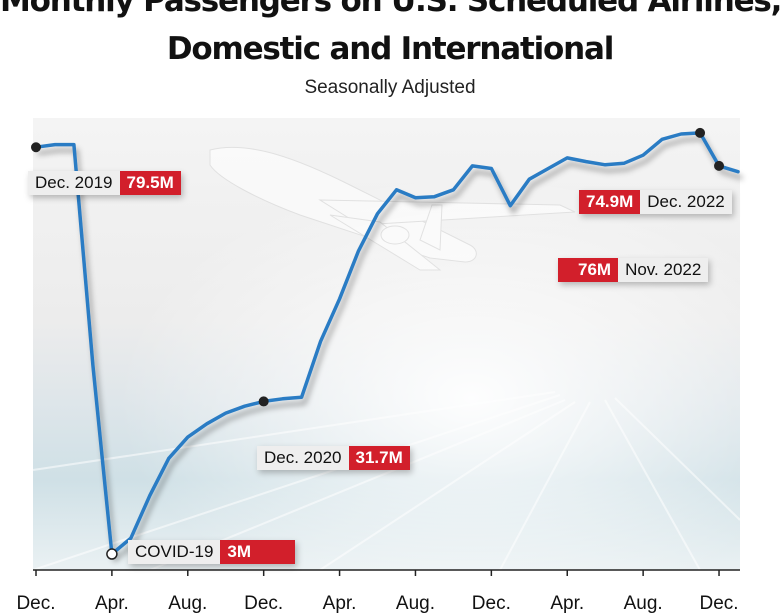  What do you see at coordinates (686, 202) in the screenshot?
I see `callout-date: Dec. 2022` at bounding box center [686, 202].